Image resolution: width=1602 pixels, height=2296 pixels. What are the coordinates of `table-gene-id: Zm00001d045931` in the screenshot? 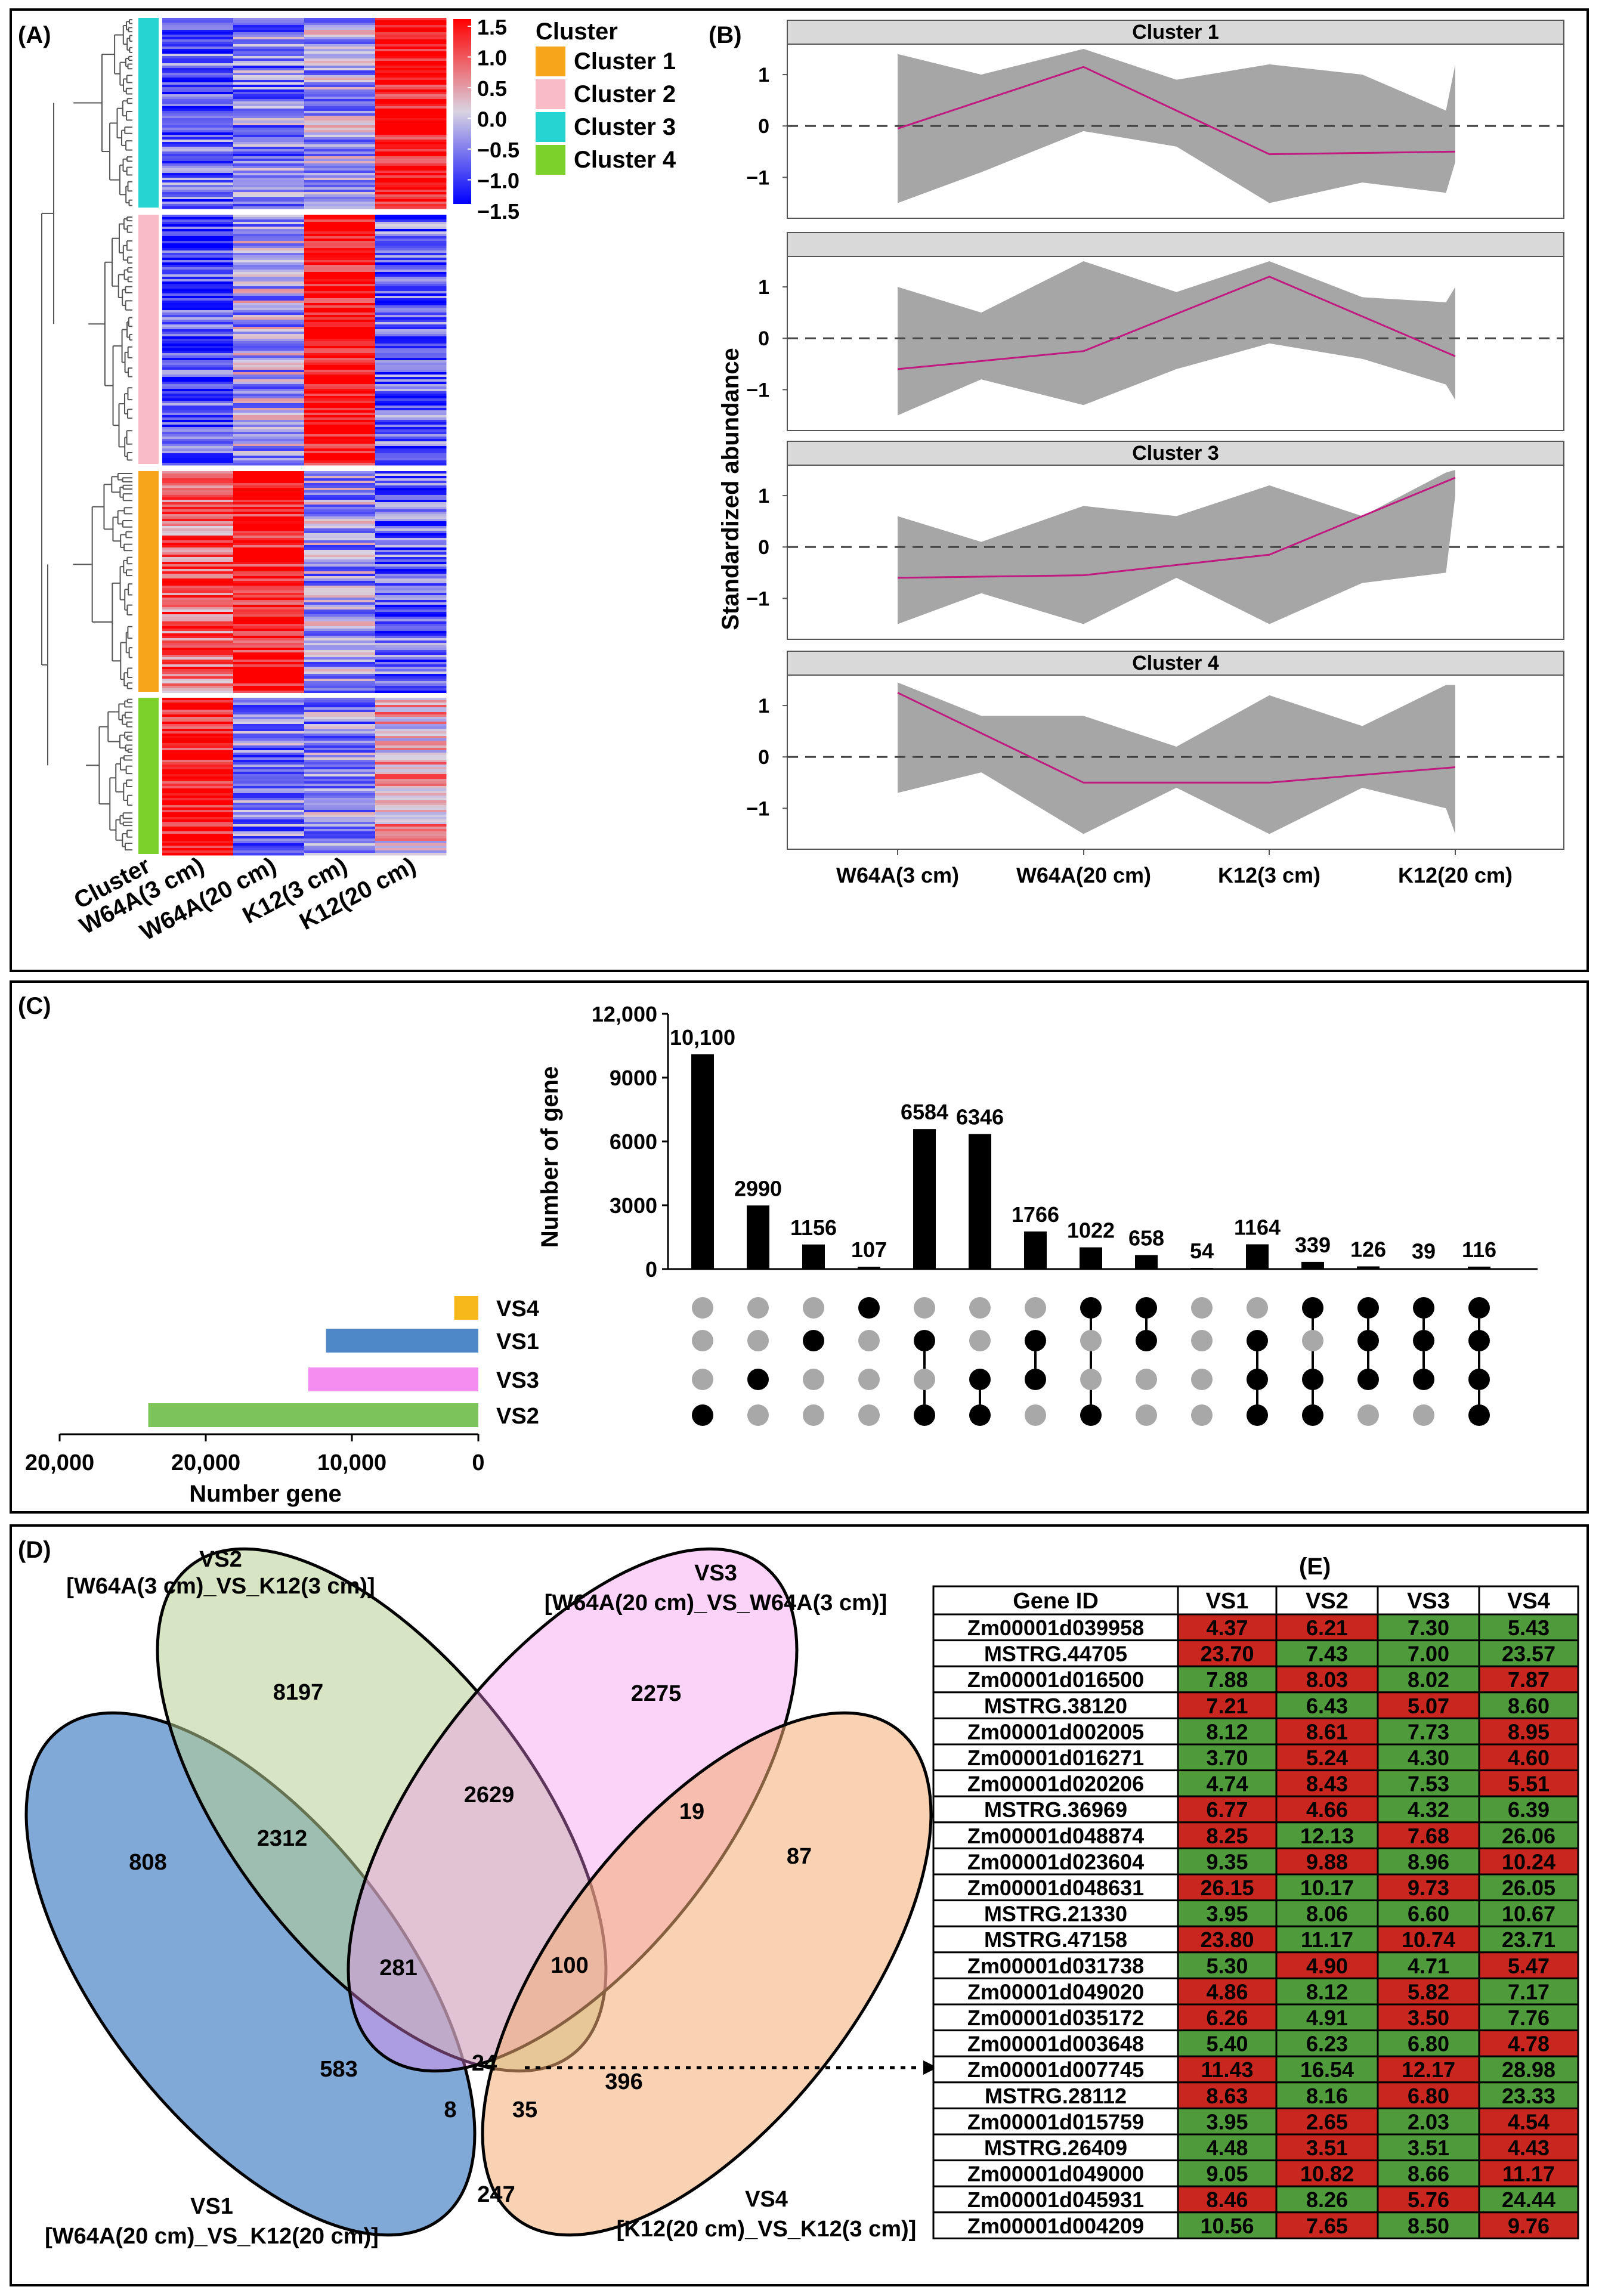 It's located at (1055, 2199).